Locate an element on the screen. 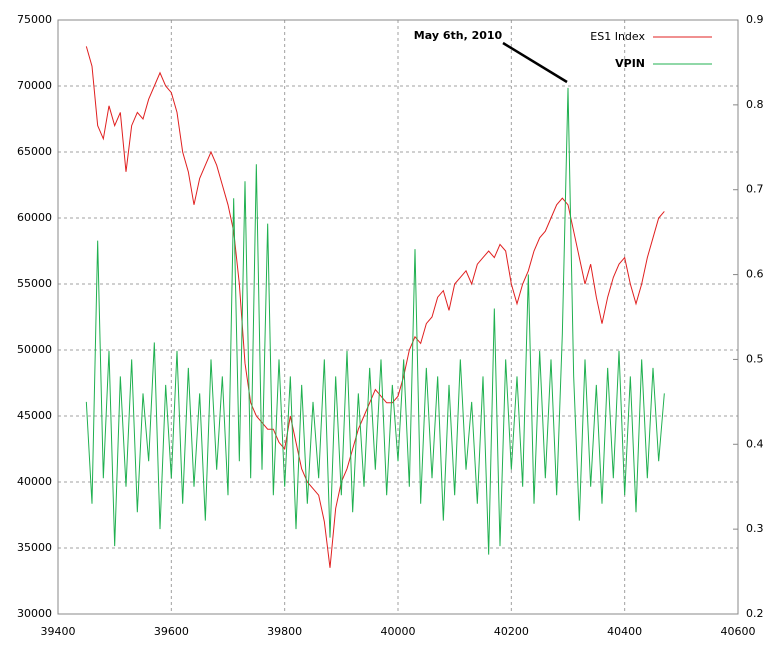 The height and width of the screenshot is (649, 770). x-tick-label: 40600 is located at coordinates (738, 631).